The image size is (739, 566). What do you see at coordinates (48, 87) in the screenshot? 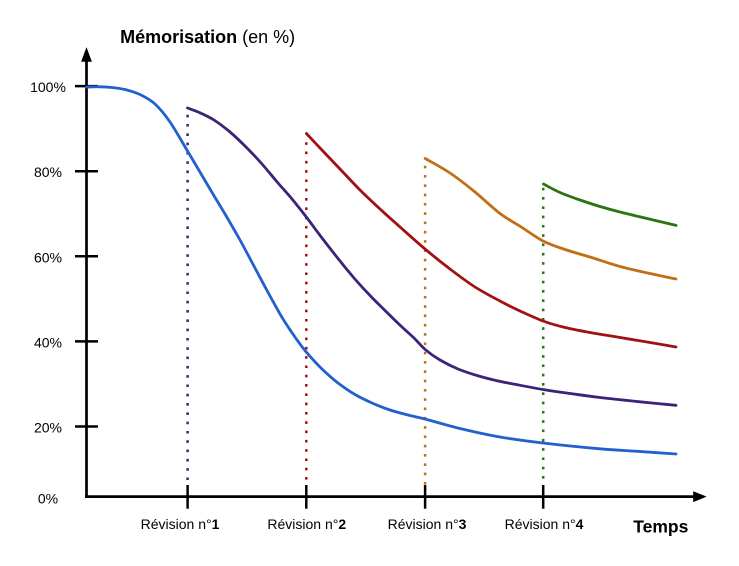
I see `svg-text: 100%` at bounding box center [48, 87].